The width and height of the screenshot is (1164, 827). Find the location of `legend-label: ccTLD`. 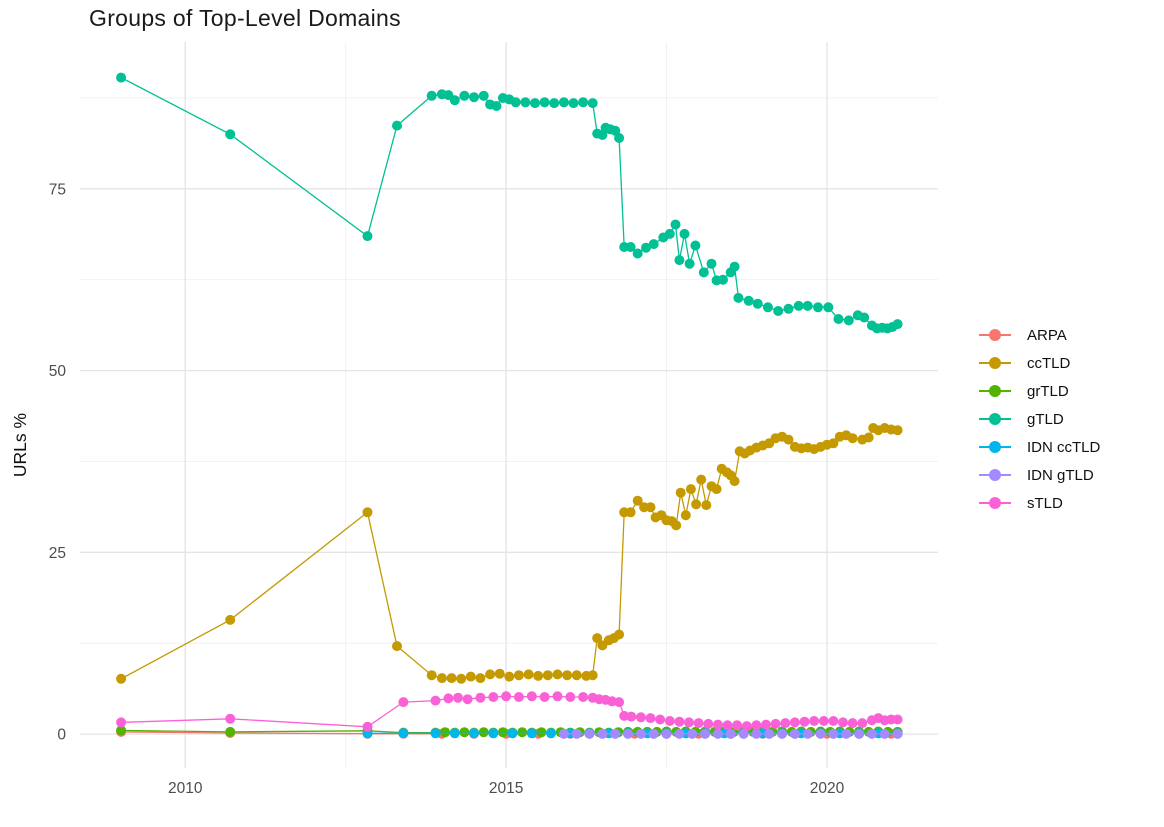

legend-label: ccTLD is located at coordinates (1049, 363).